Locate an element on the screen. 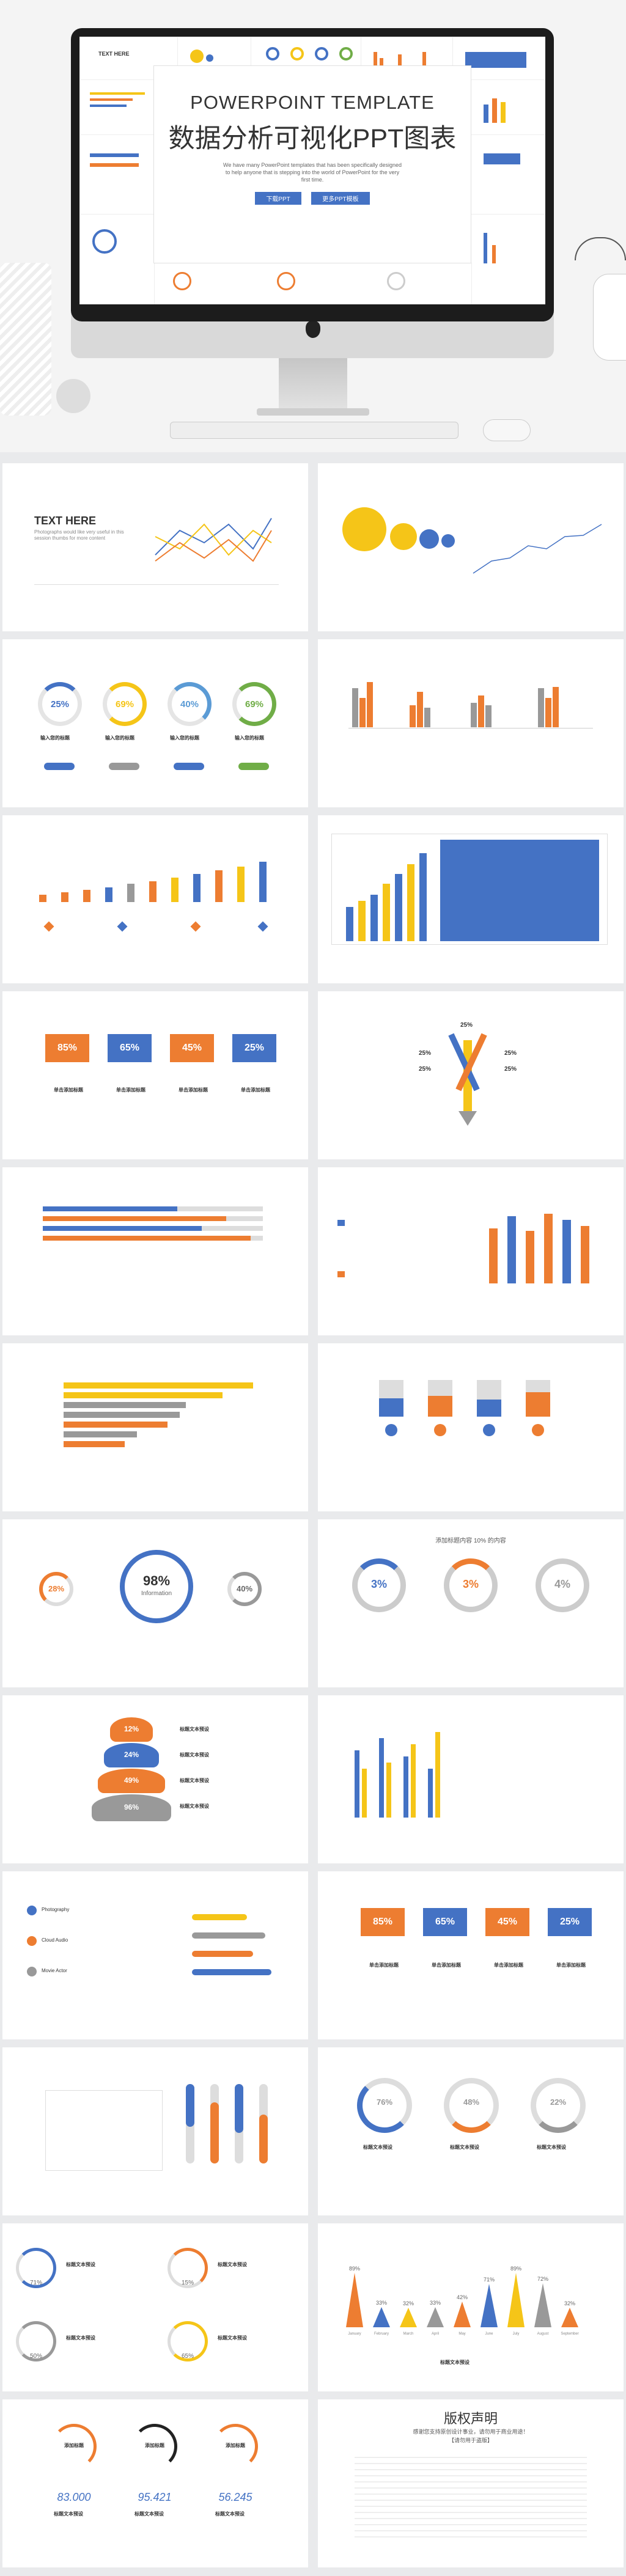  slide-12-stacked is located at coordinates (471, 1427).